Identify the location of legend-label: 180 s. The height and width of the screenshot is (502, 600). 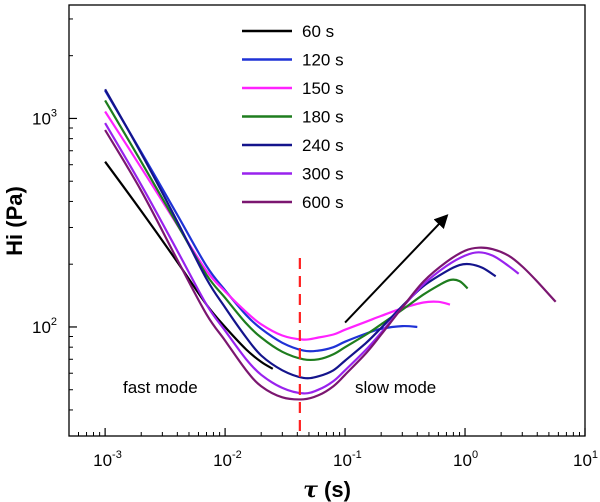
(323, 117).